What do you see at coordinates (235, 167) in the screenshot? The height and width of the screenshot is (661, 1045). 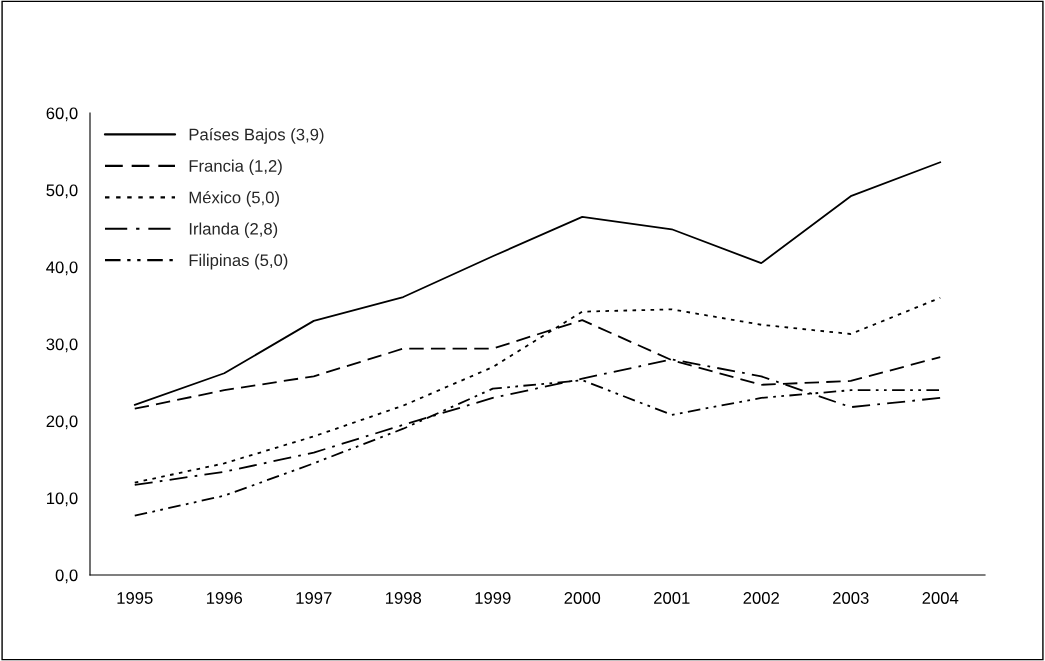 I see `legend-label: Francia (1,2)` at bounding box center [235, 167].